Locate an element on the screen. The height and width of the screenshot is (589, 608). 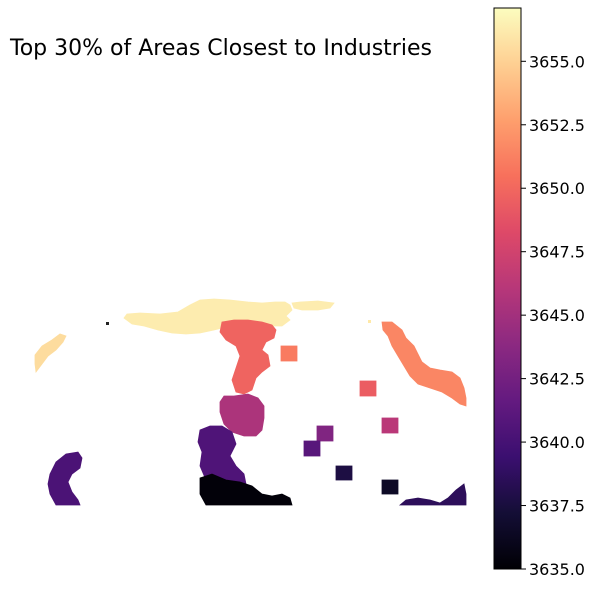
colorbar-tick-label: 3655.0 is located at coordinates (557, 61).